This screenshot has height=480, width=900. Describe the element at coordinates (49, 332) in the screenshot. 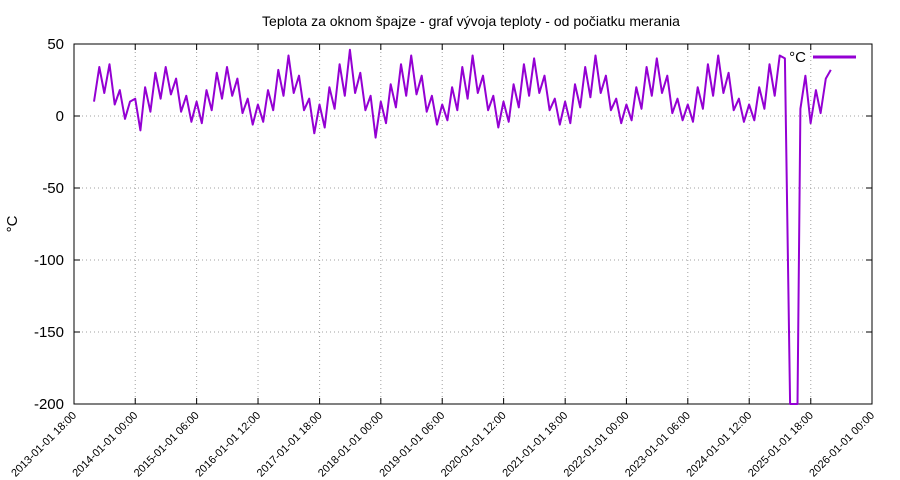

I see `y-tick-label: -150` at that location.